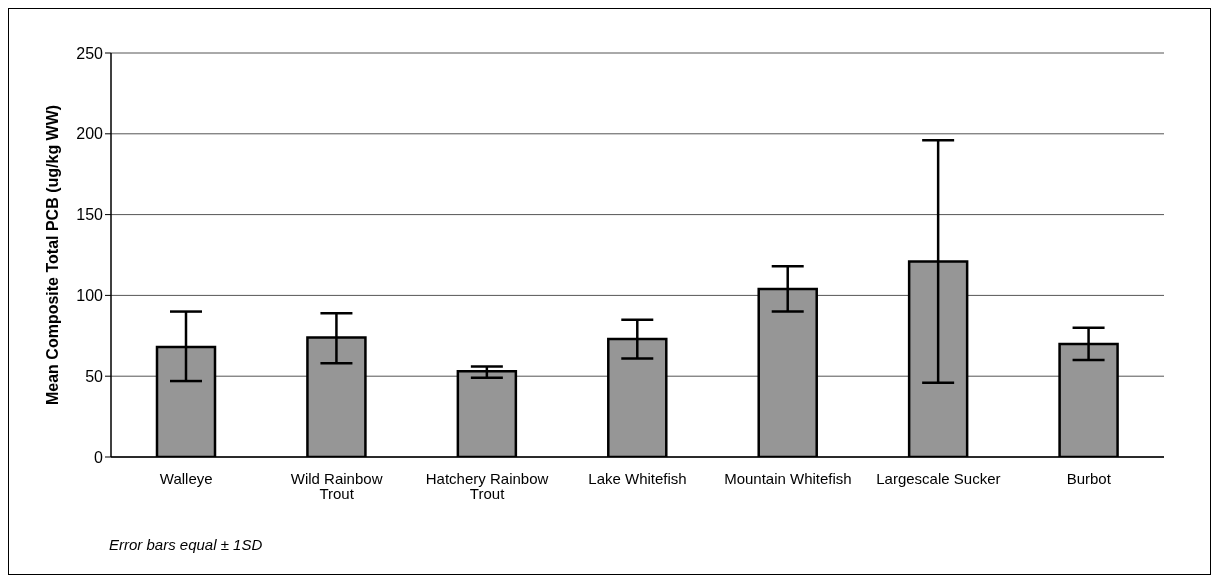  What do you see at coordinates (52, 254) in the screenshot?
I see `y-axis-title: Mean Composite Total PCB (ug/kg WW)` at bounding box center [52, 254].